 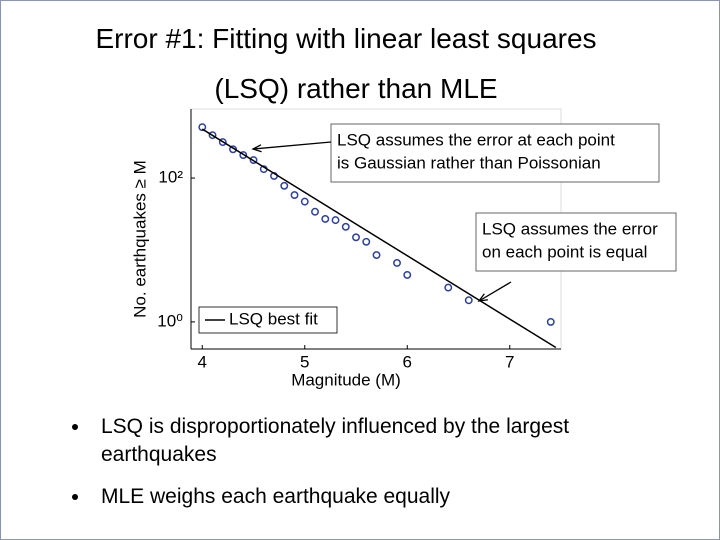 I want to click on x-tick-label: 7, so click(x=509, y=361).